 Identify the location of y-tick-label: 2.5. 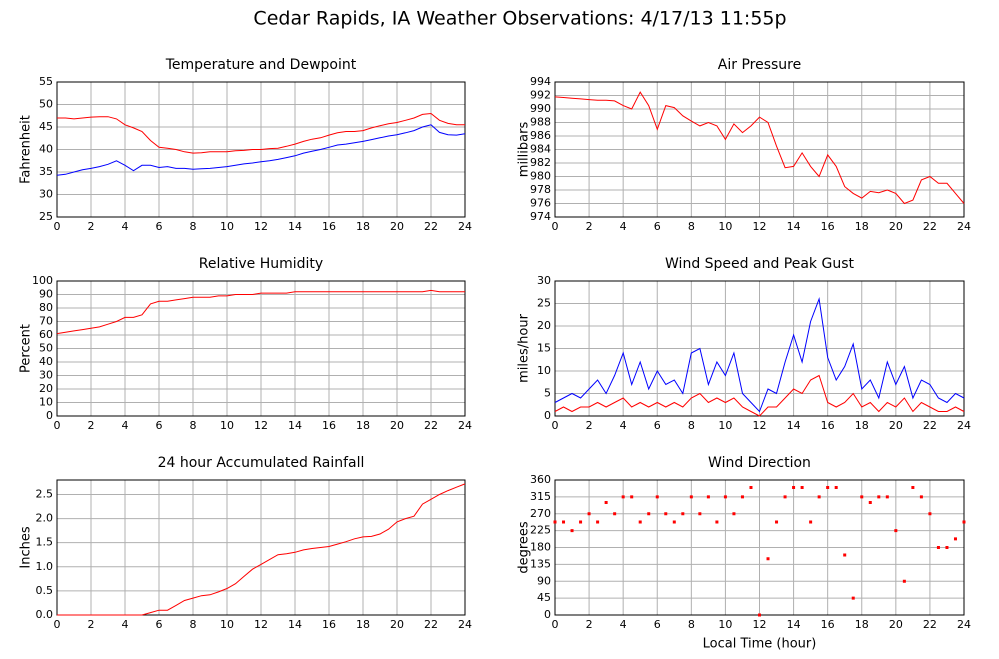
(45, 493).